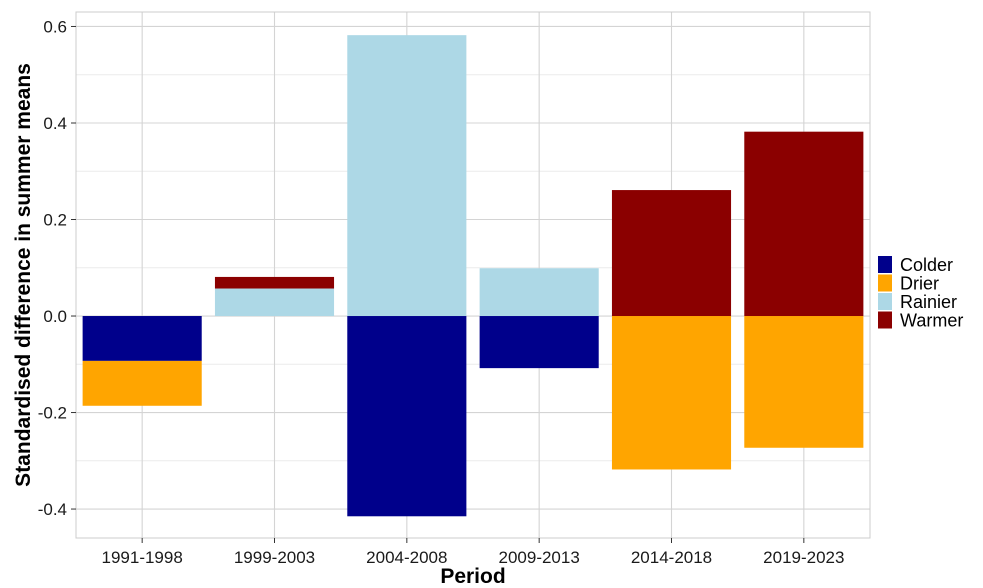 This screenshot has width=983, height=588. Describe the element at coordinates (23, 275) in the screenshot. I see `y-axis-title: Standardised difference in summer means` at that location.